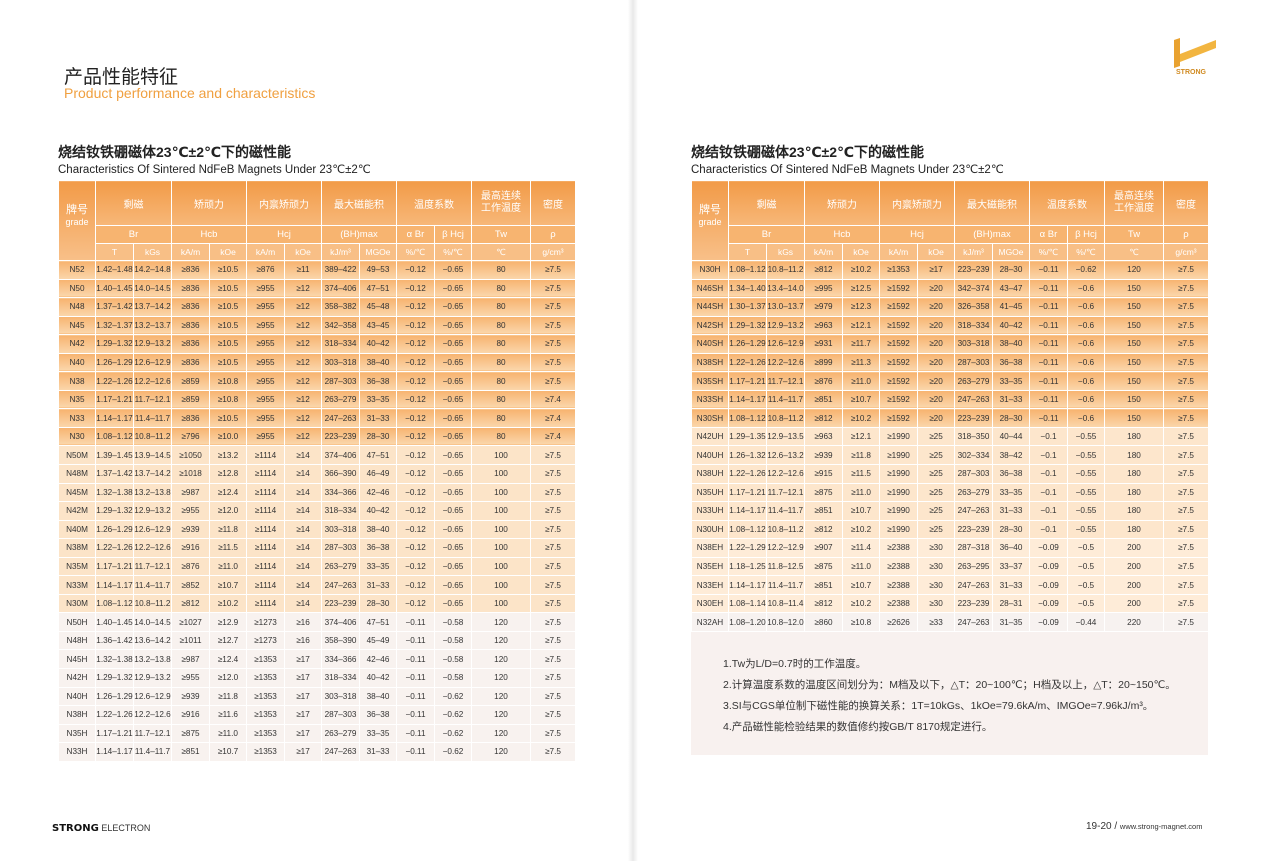 The image size is (1266, 861). What do you see at coordinates (228, 566) in the screenshot?
I see `value-cell: ≥11.0` at bounding box center [228, 566].